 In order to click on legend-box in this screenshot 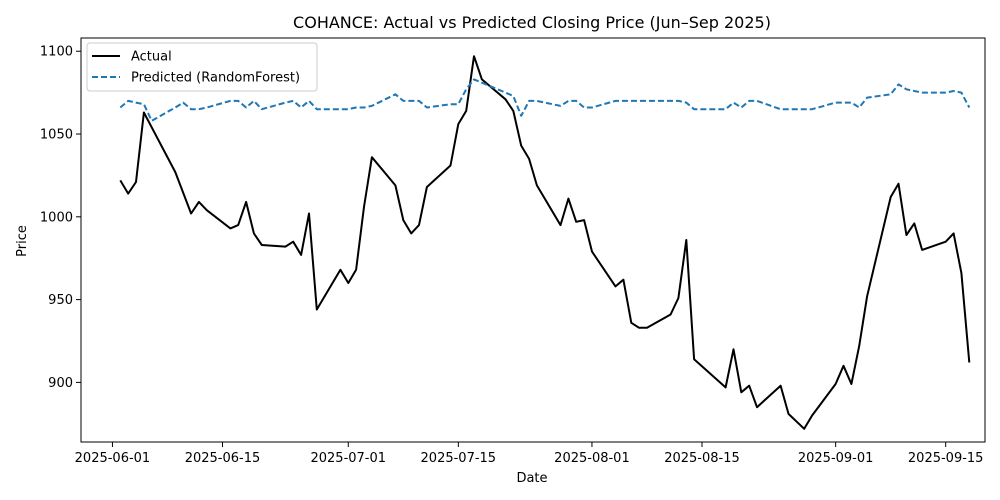, I will do `click(202, 67)`.